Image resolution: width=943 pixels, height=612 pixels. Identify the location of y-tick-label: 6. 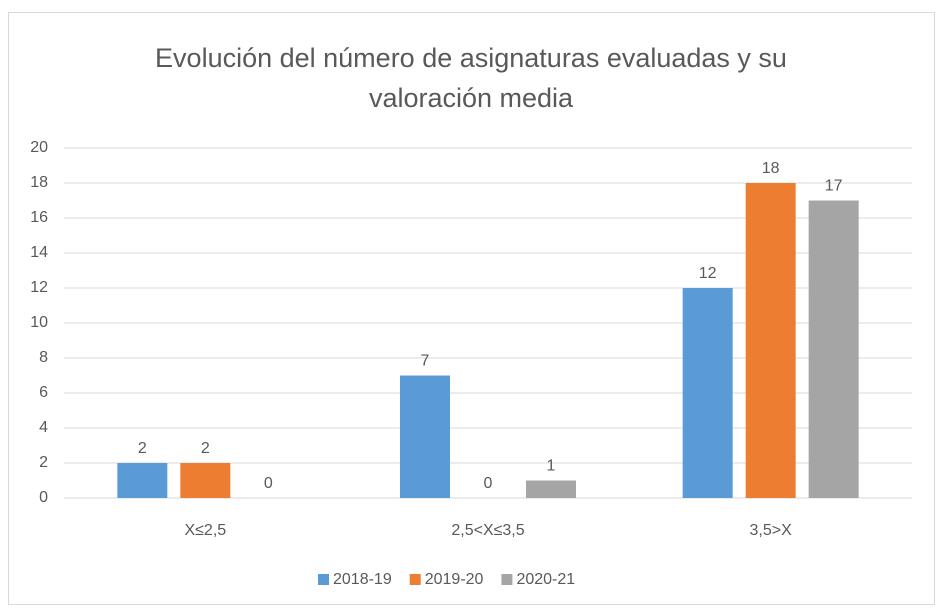
(43, 392).